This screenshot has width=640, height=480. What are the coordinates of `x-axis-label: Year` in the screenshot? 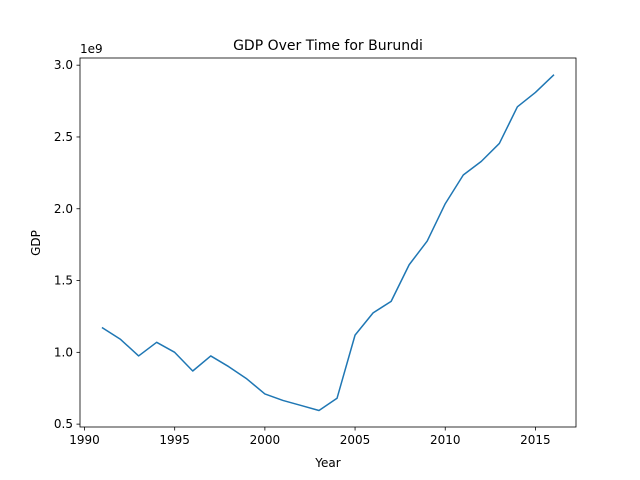 It's located at (327, 463).